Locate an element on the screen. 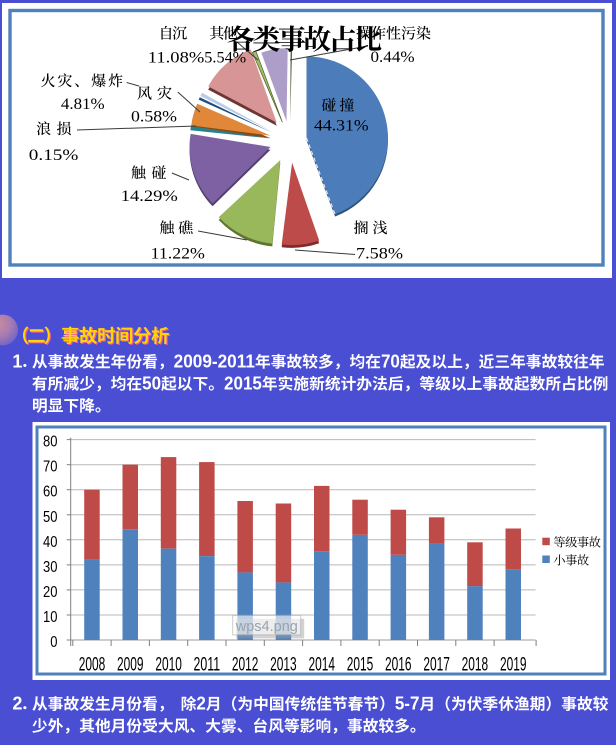 The width and height of the screenshot is (616, 745). svg-text: 2018 is located at coordinates (475, 664).